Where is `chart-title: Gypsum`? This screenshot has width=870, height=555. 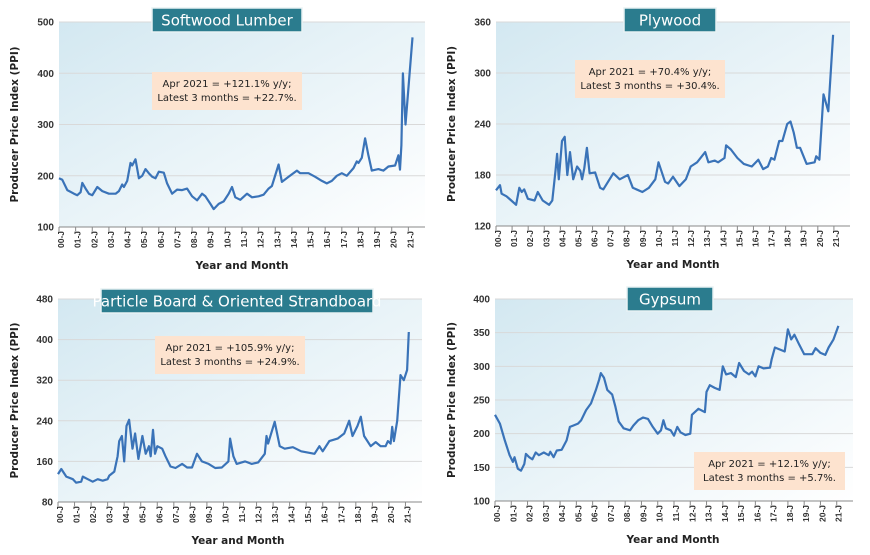
chart-title: Gypsum is located at coordinates (670, 300).